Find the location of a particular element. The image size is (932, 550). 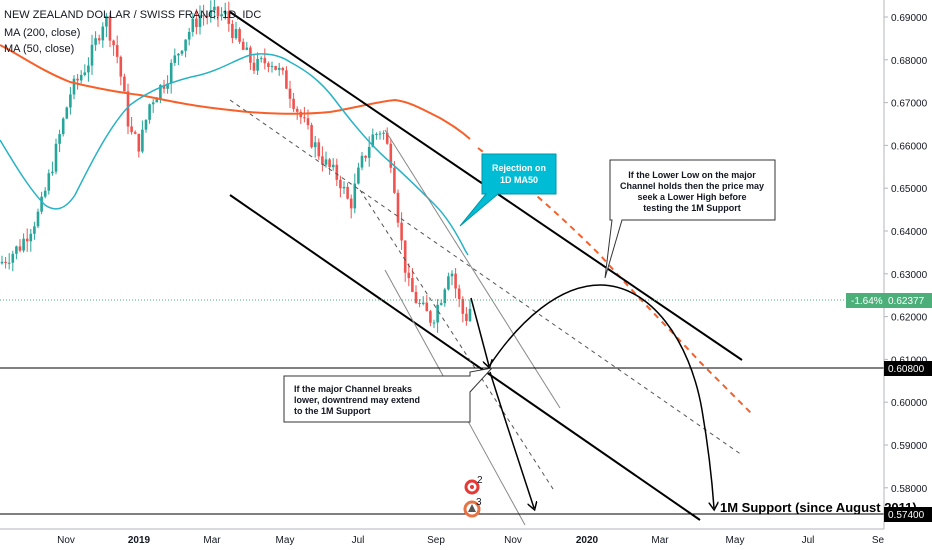

y-tick-label: 0.64000 is located at coordinates (909, 232).